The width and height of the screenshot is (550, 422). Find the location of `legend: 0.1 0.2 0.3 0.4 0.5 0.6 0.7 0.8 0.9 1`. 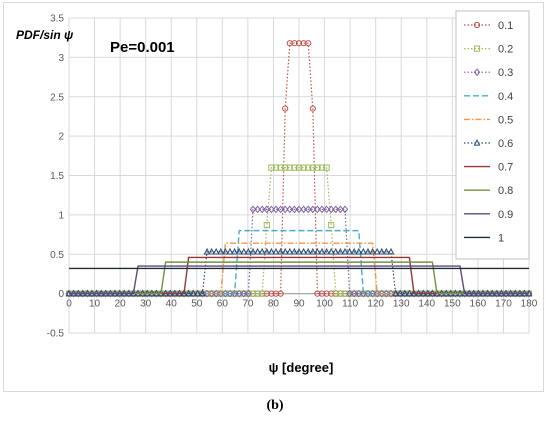

legend: 0.1 0.2 0.3 0.4 0.5 0.6 0.7 0.8 0.9 1 is located at coordinates (492, 135).